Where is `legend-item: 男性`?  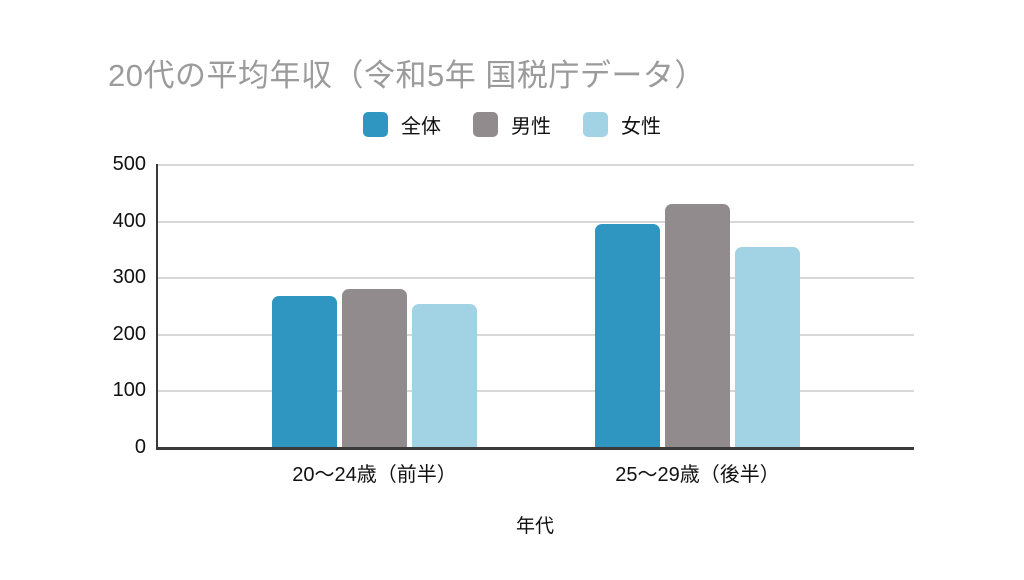 legend-item: 男性 is located at coordinates (512, 124).